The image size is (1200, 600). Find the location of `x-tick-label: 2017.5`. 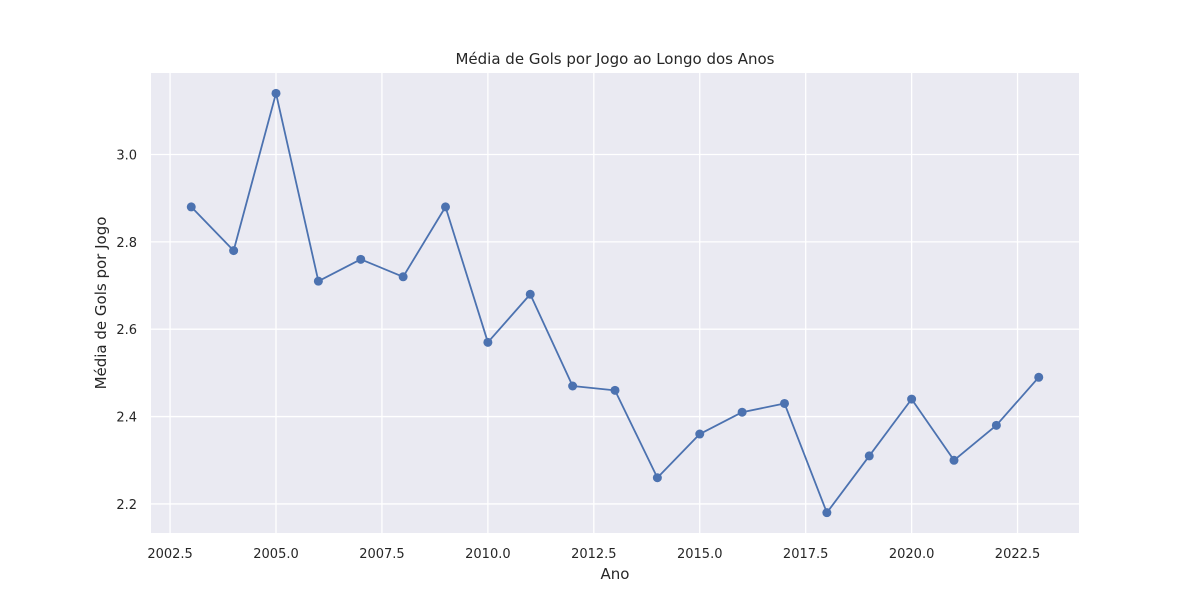

x-tick-label: 2017.5 is located at coordinates (806, 554).